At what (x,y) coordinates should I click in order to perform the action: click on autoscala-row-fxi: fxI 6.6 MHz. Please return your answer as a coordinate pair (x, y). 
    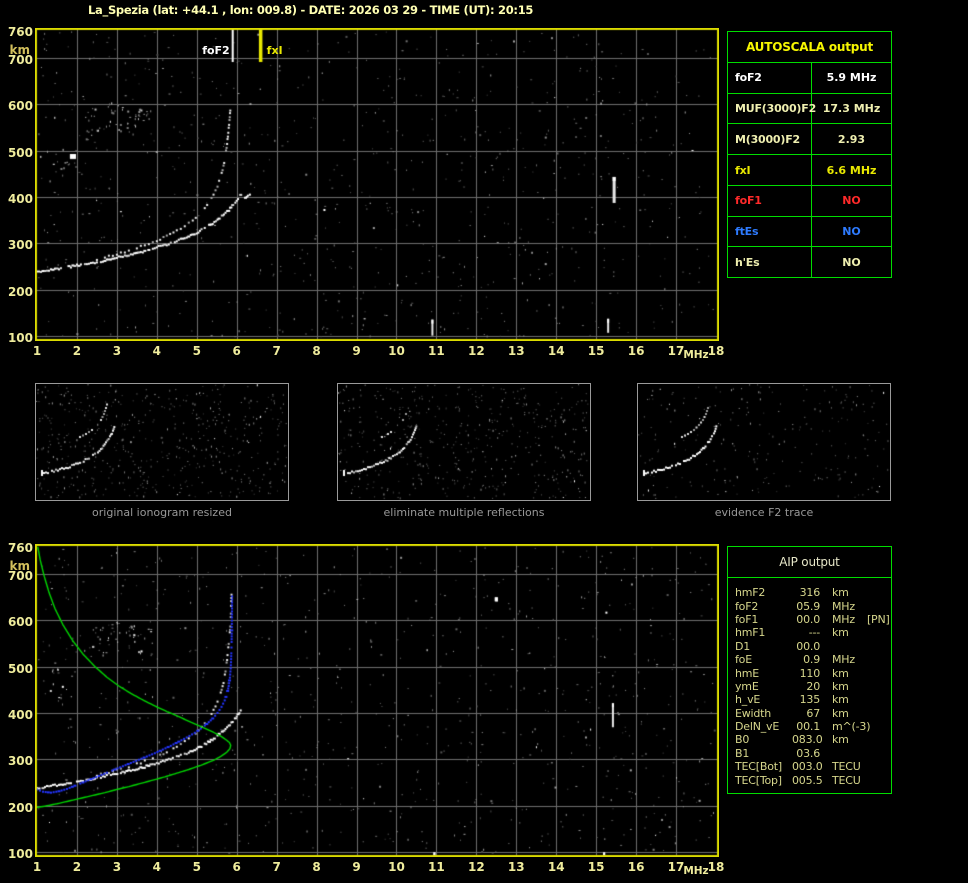
    Looking at the image, I should click on (809, 170).